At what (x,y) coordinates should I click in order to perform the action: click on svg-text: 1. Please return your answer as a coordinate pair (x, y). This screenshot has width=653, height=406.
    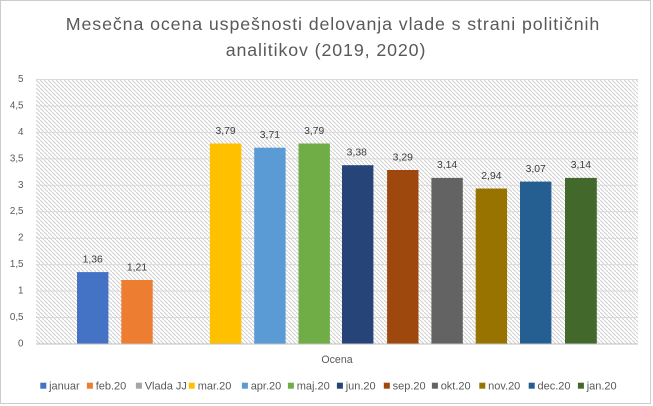
    Looking at the image, I should click on (20, 291).